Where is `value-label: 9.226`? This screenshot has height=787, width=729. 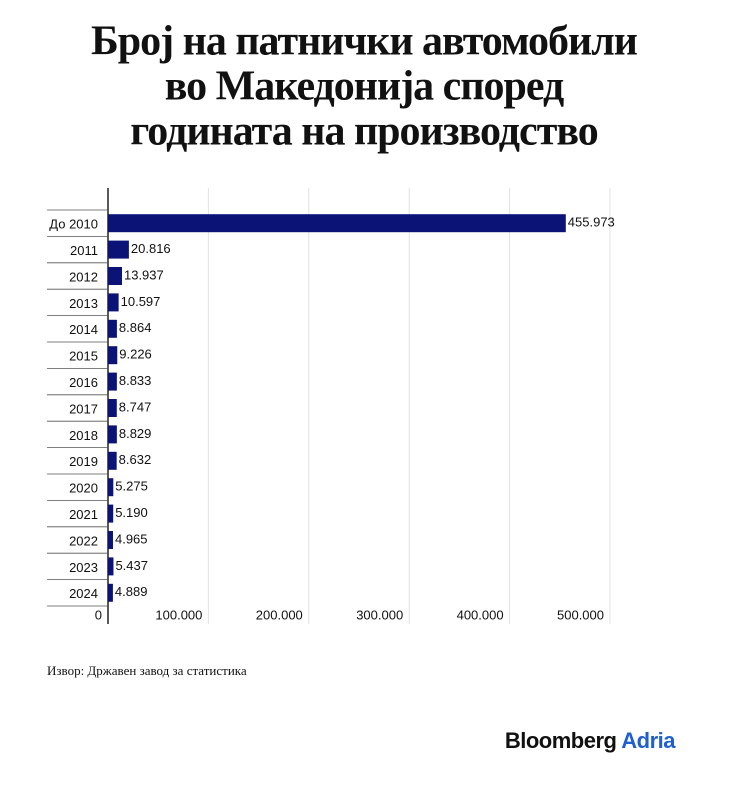
value-label: 9.226 is located at coordinates (135, 354).